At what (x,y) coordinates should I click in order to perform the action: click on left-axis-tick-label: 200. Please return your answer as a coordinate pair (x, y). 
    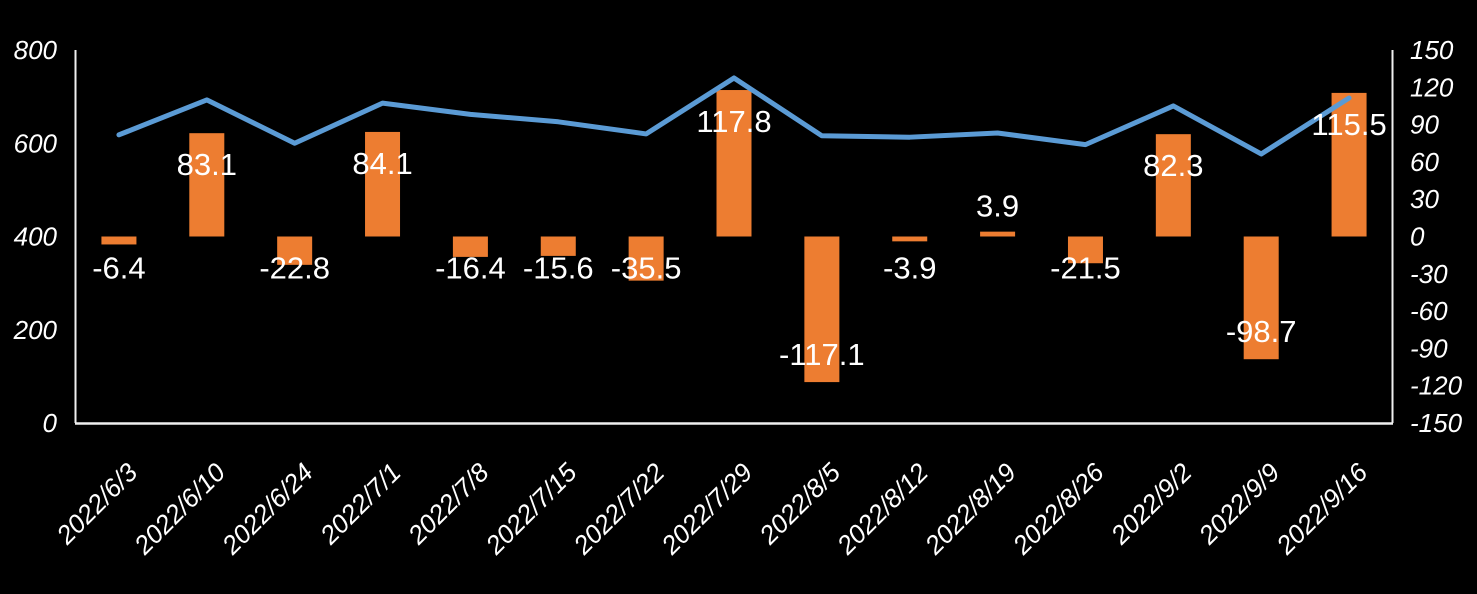
    Looking at the image, I should click on (35, 330).